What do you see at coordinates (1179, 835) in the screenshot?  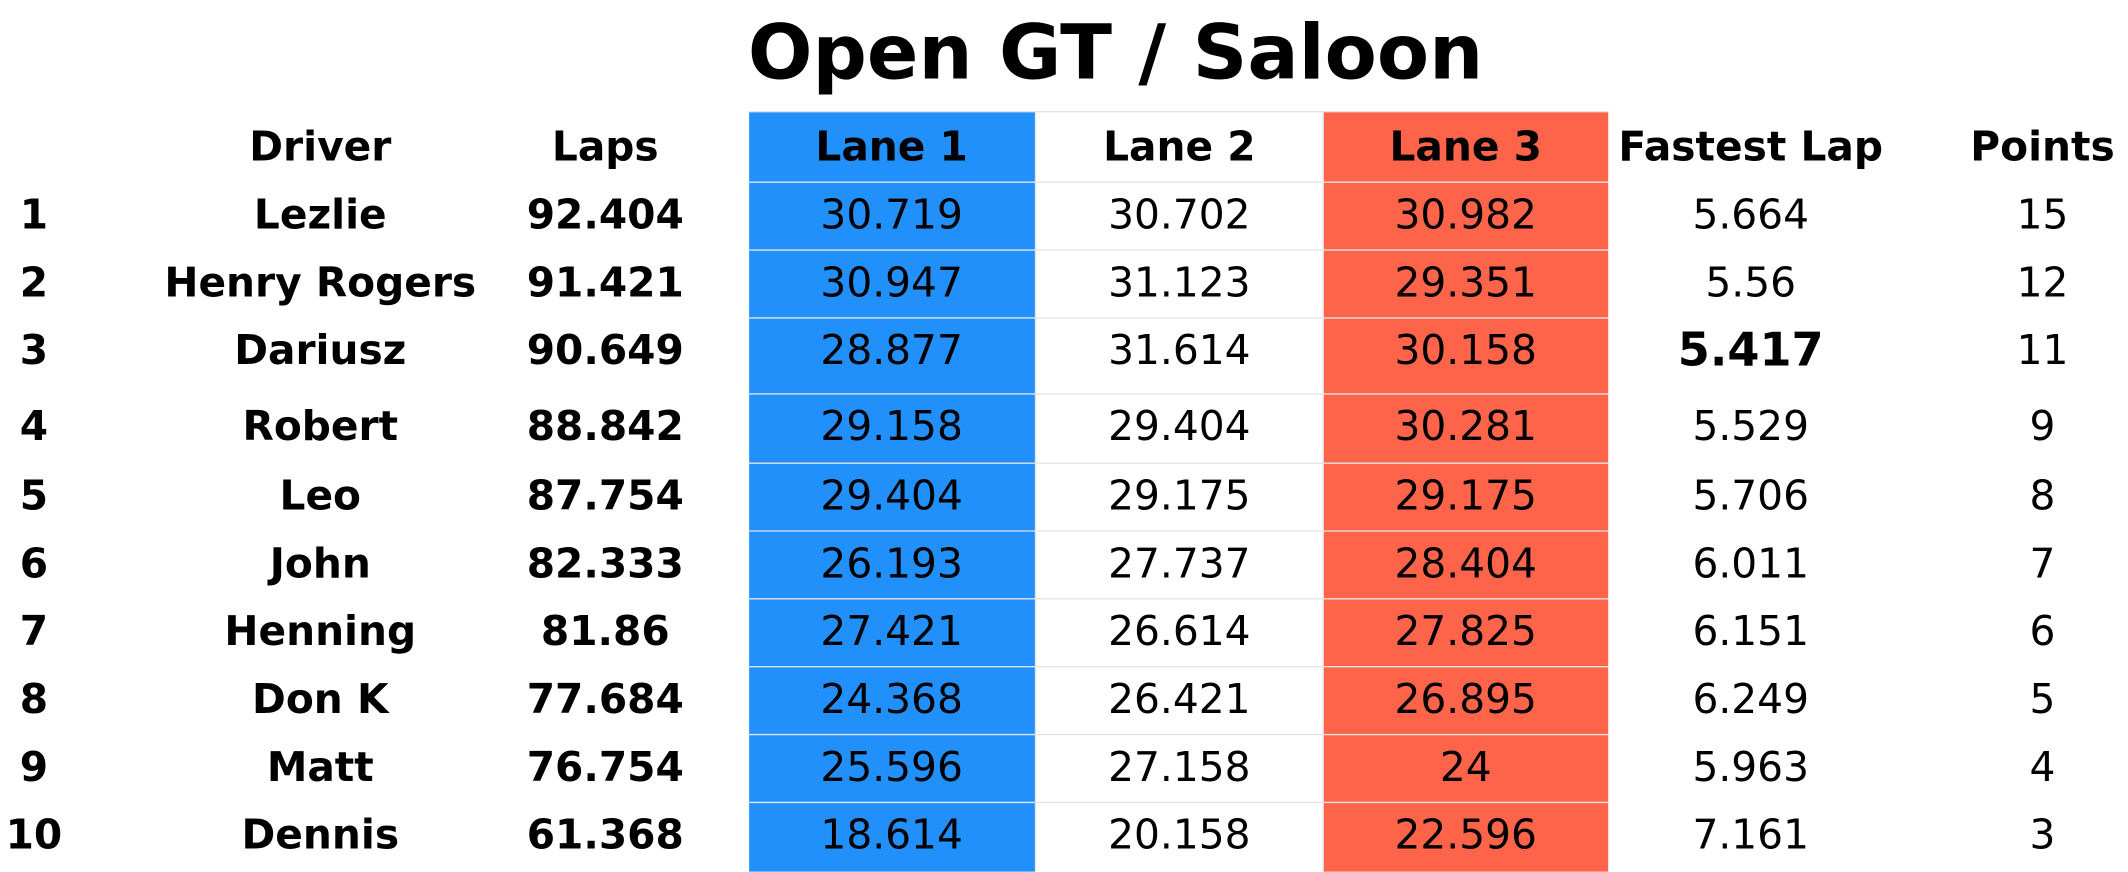 I see `cell: 20.158` at bounding box center [1179, 835].